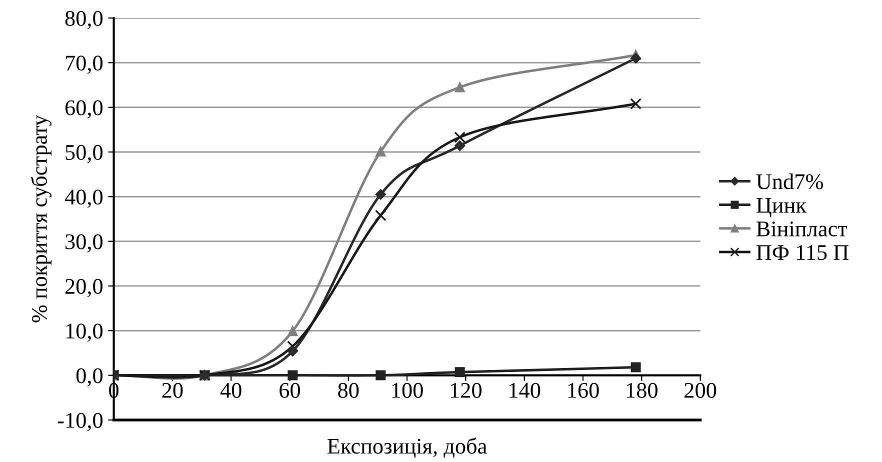 The image size is (882, 462). What do you see at coordinates (83, 199) in the screenshot?
I see `y-tick-label: 40,0` at bounding box center [83, 199].